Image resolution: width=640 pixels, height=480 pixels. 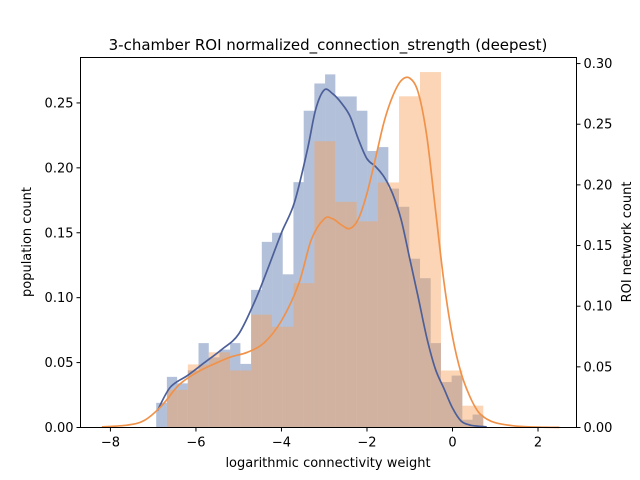 What do you see at coordinates (452, 443) in the screenshot?
I see `x-tick-label: 0` at bounding box center [452, 443].